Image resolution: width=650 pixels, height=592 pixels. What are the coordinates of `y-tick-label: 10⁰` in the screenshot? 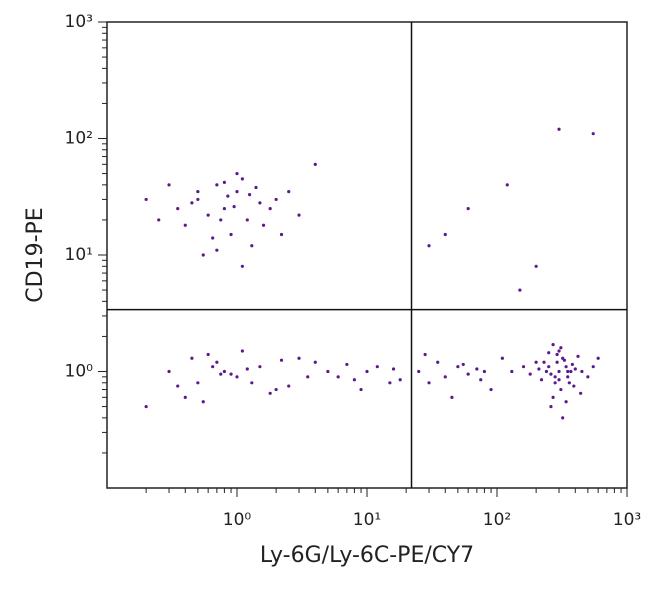 It's located at (79, 372).